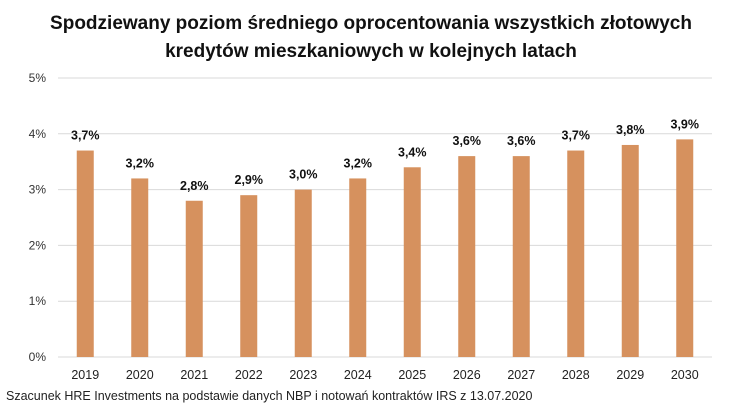 The image size is (742, 416). Describe the element at coordinates (521, 256) in the screenshot. I see `bar-2027` at that location.